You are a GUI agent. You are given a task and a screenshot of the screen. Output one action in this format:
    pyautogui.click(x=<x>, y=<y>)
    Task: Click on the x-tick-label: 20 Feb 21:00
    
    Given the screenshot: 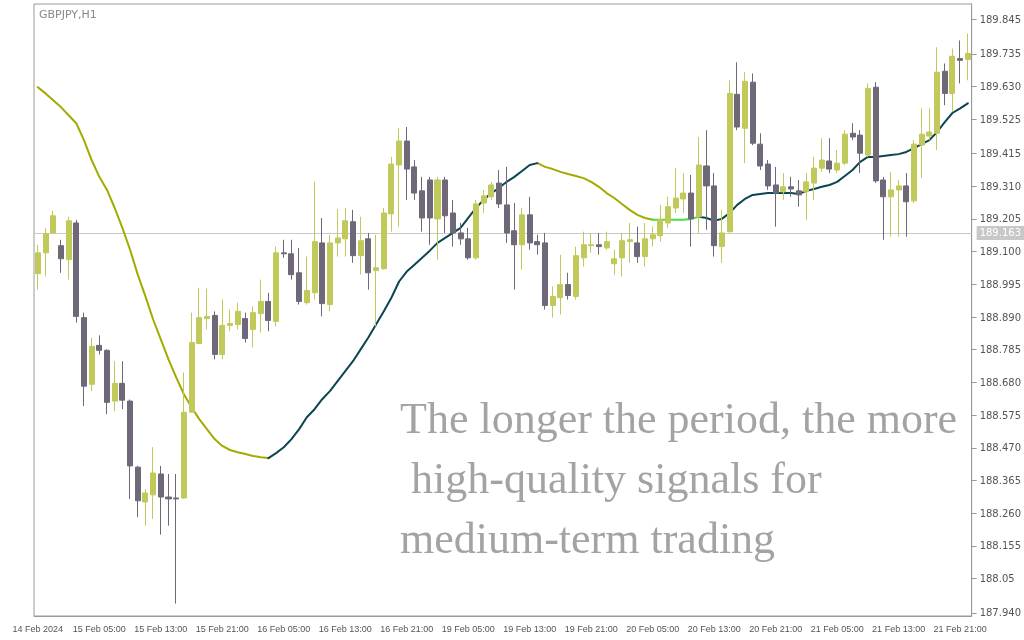 What is the action you would take?
    pyautogui.click(x=776, y=628)
    